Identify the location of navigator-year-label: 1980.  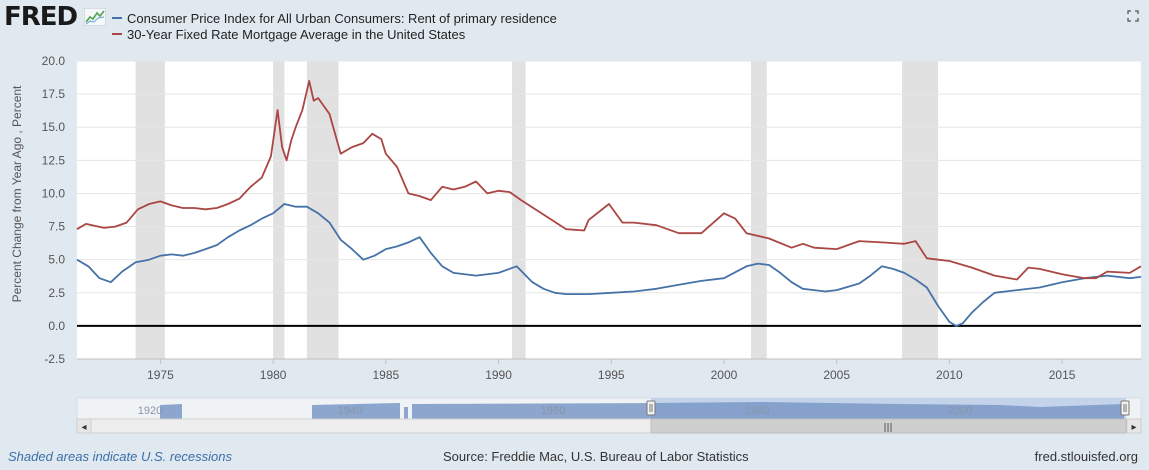
(757, 411).